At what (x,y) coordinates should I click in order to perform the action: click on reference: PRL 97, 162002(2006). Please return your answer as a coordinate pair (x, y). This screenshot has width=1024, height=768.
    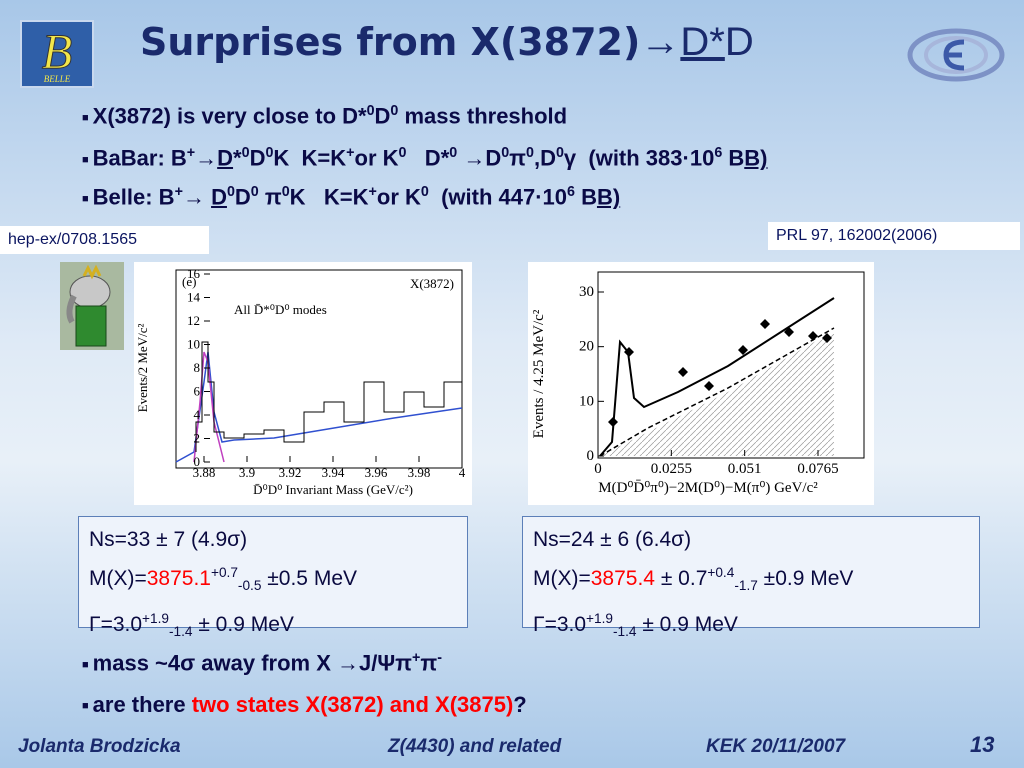
    Looking at the image, I should click on (894, 236).